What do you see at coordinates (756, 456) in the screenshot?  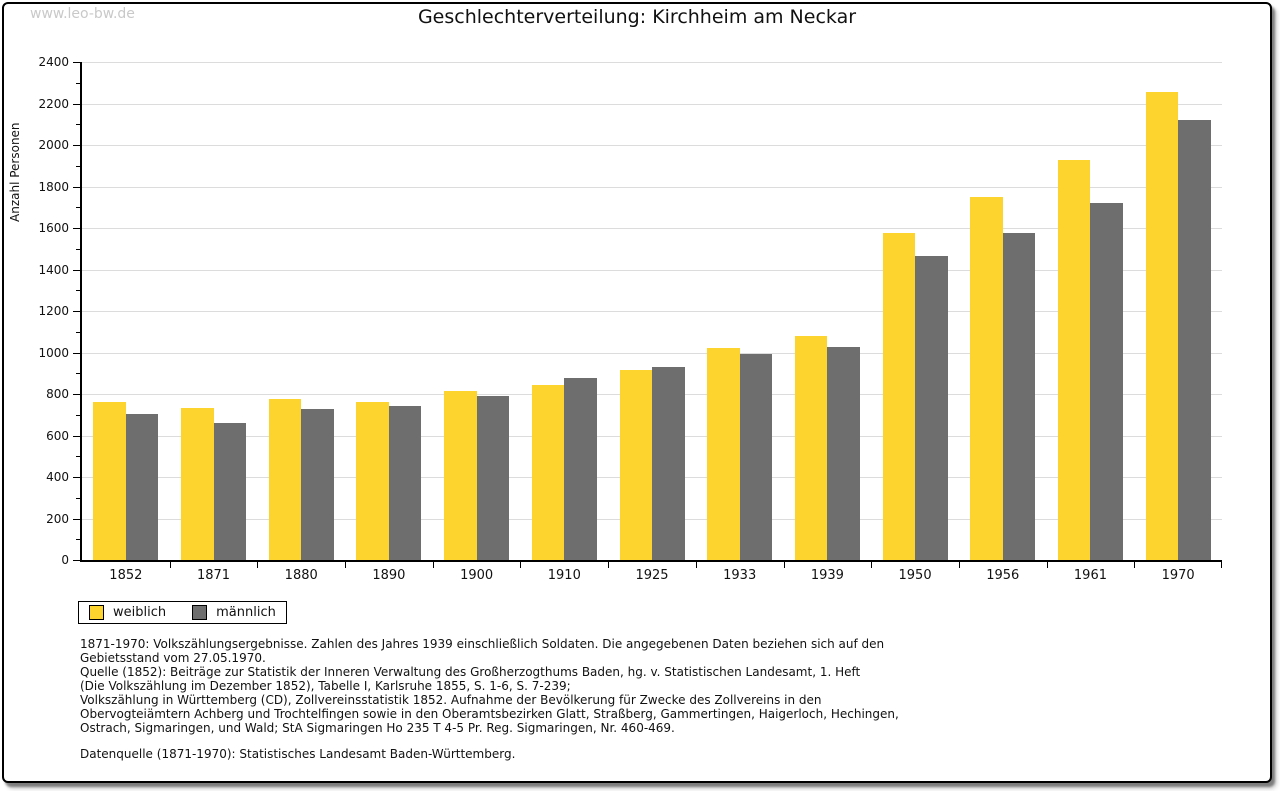 I see `bar-männlich-1933` at bounding box center [756, 456].